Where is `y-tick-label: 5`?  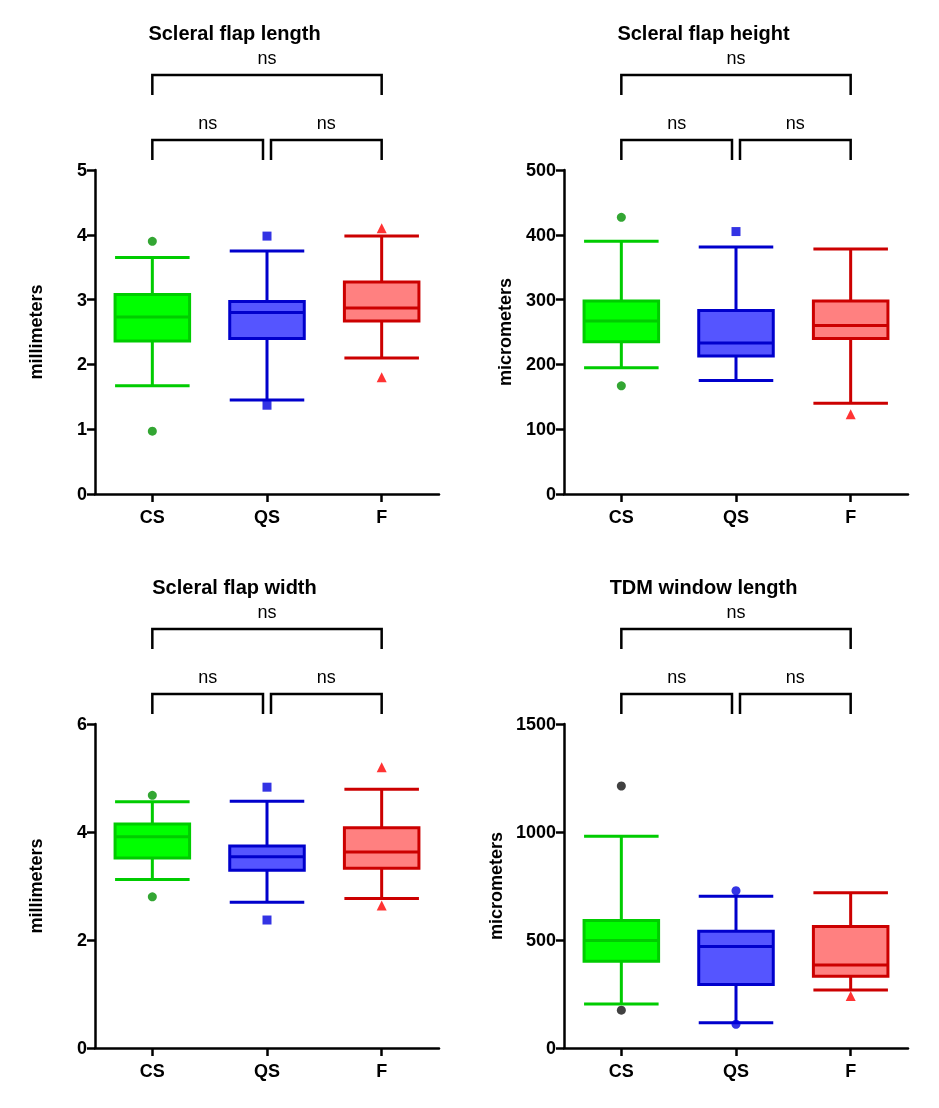 y-tick-label: 5 is located at coordinates (81, 170).